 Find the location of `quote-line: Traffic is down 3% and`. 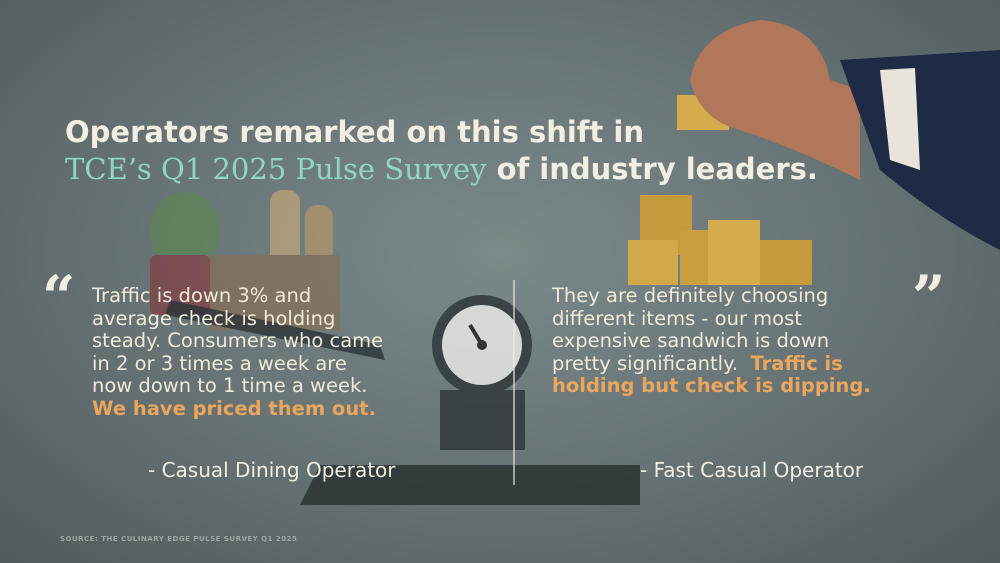

quote-line: Traffic is down 3% and is located at coordinates (237, 296).